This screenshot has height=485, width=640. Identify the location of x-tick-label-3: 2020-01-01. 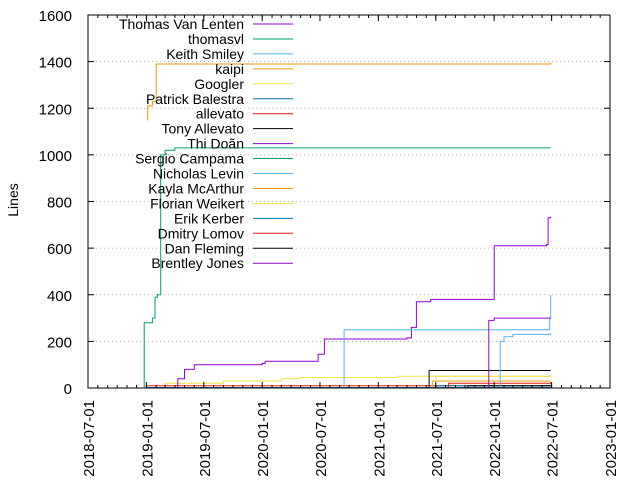
(263, 438).